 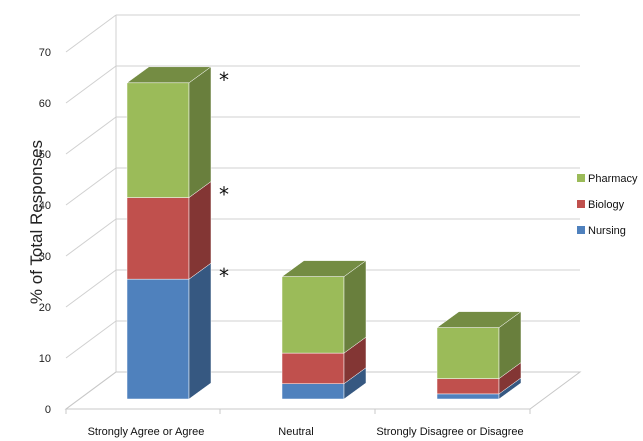 I want to click on legend-item: Pharmacy, so click(x=607, y=179).